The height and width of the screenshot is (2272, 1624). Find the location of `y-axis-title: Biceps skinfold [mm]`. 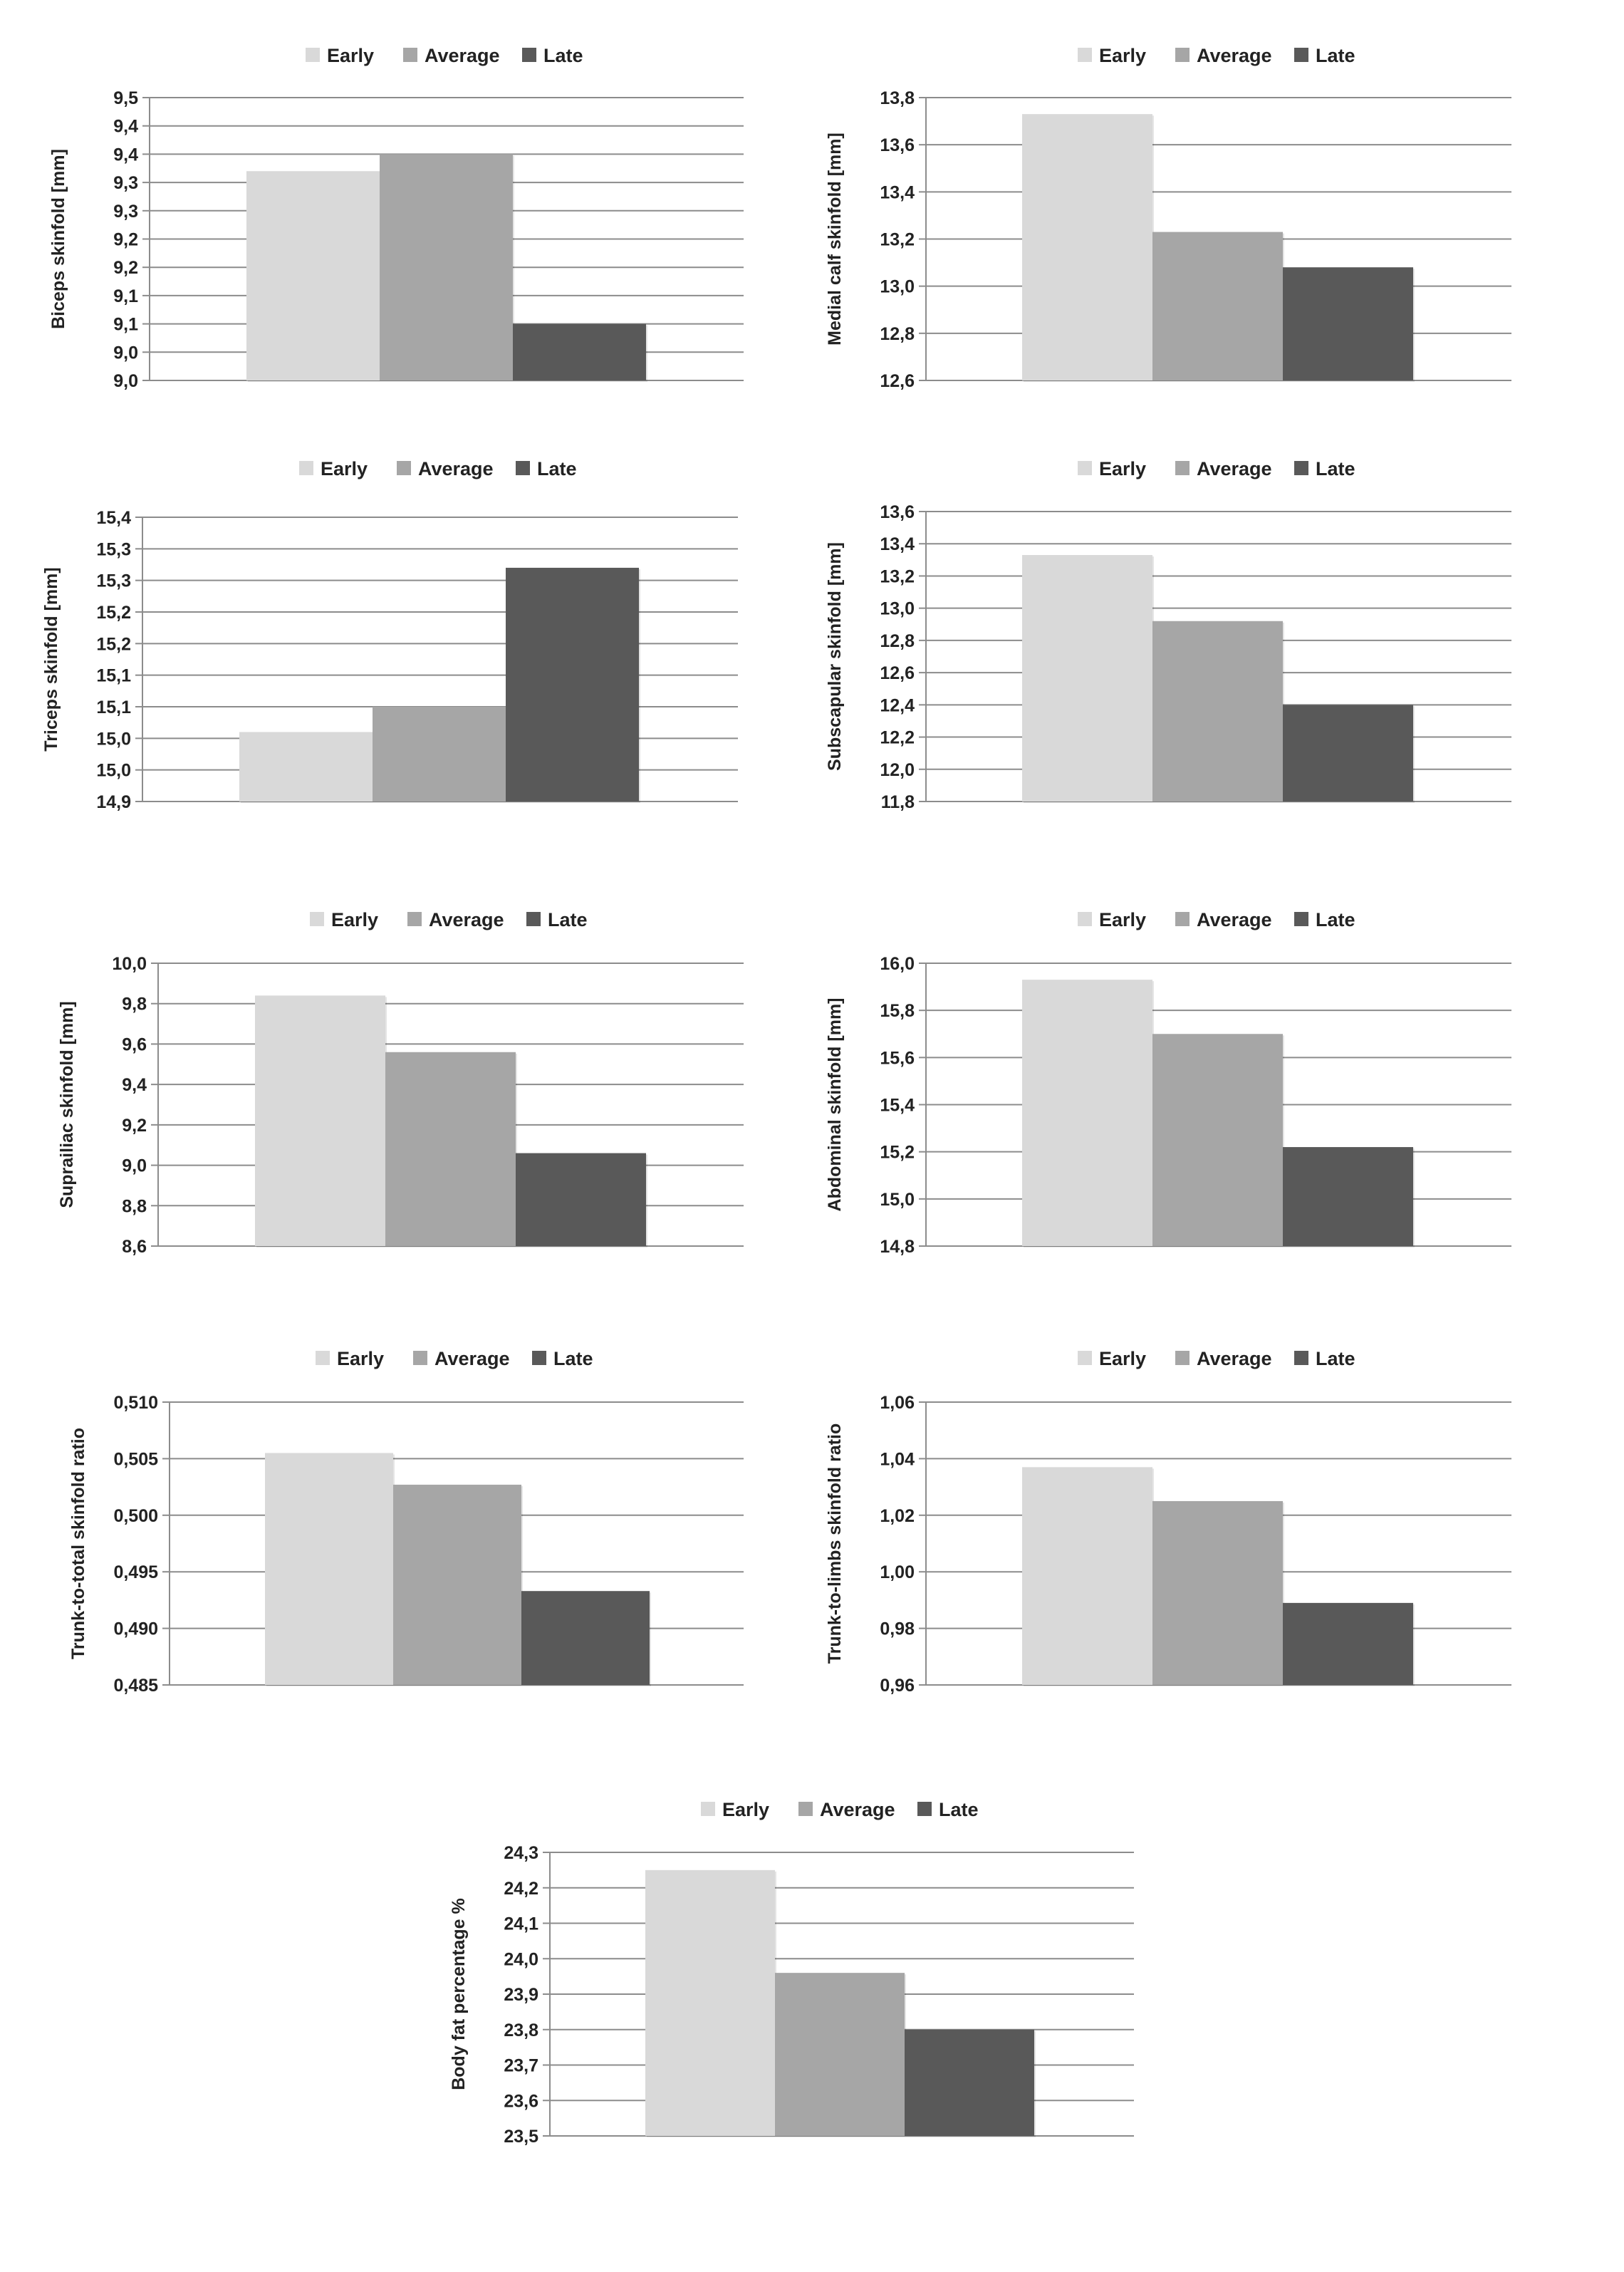

y-axis-title: Biceps skinfold [mm] is located at coordinates (58, 239).